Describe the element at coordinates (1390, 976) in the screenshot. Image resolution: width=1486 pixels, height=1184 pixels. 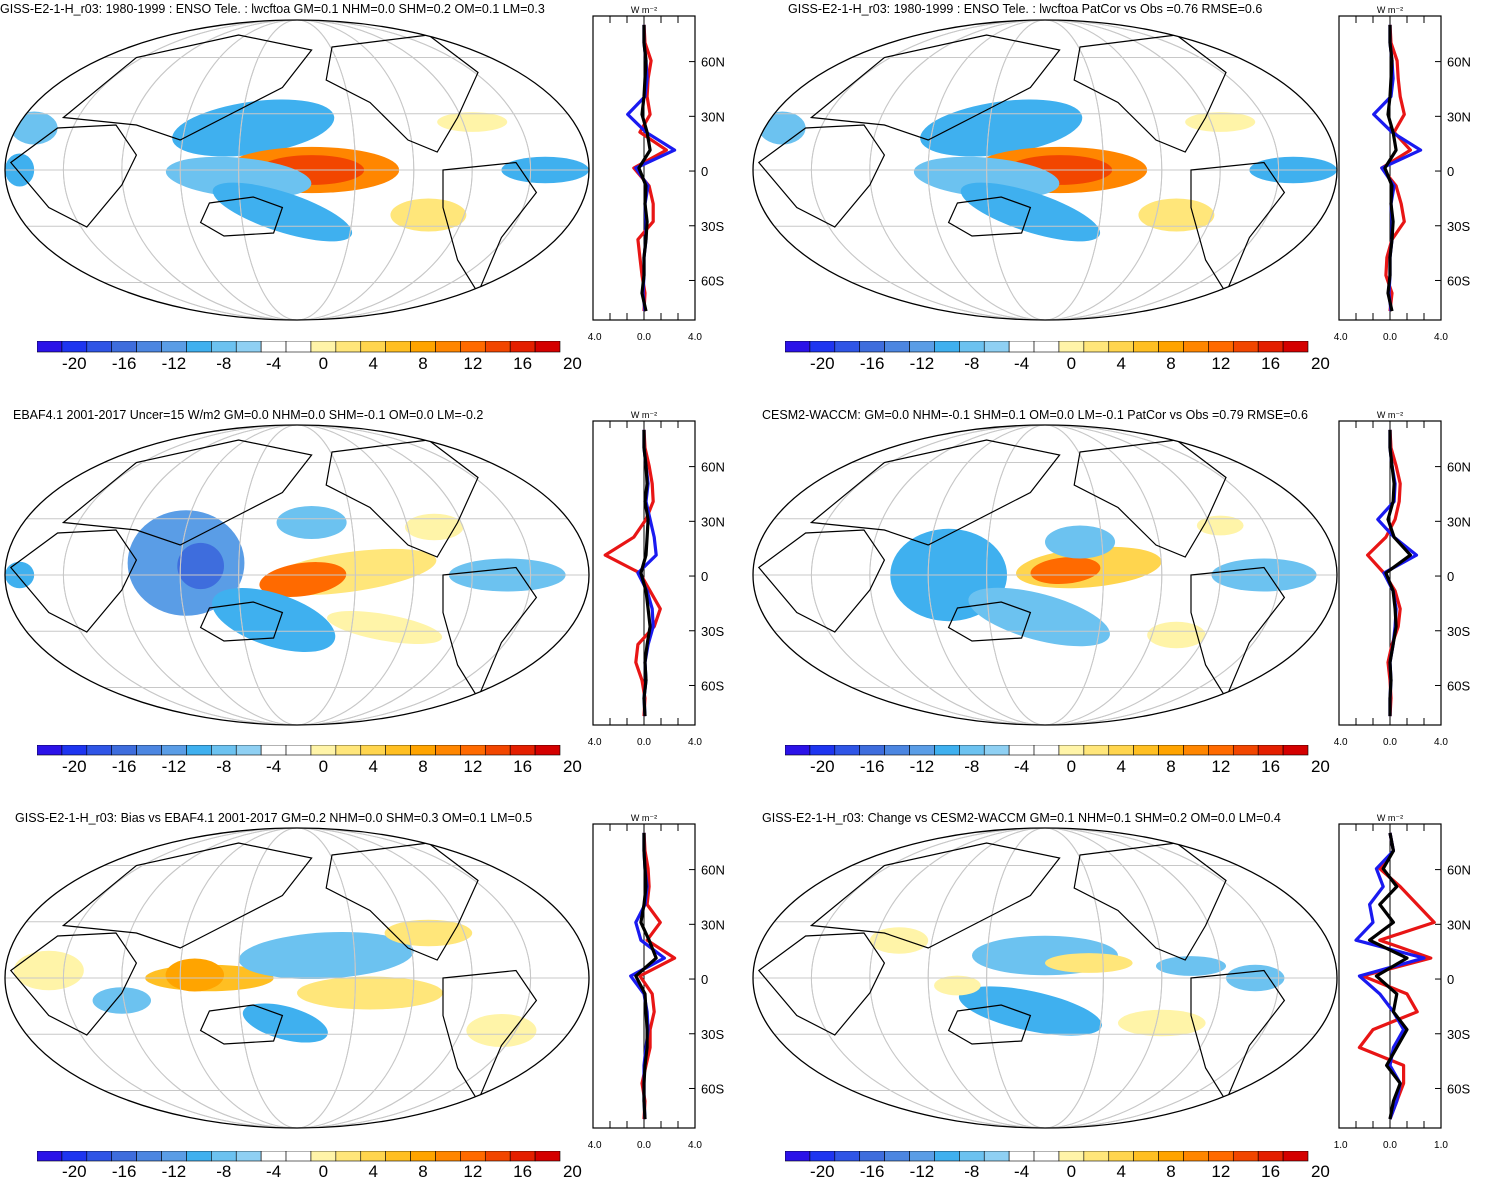
I see `profile-blue-line` at that location.